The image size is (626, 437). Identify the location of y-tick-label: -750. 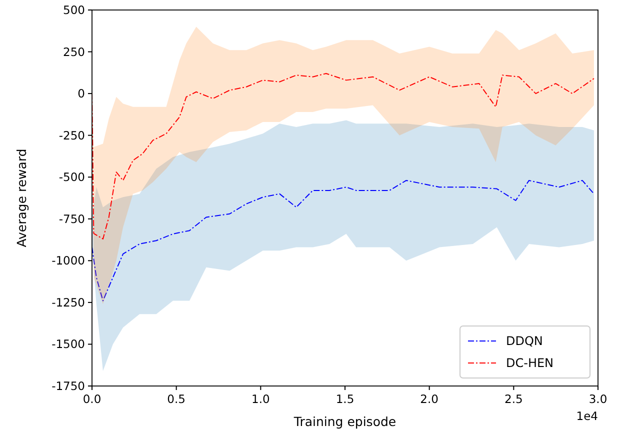
(71, 219).